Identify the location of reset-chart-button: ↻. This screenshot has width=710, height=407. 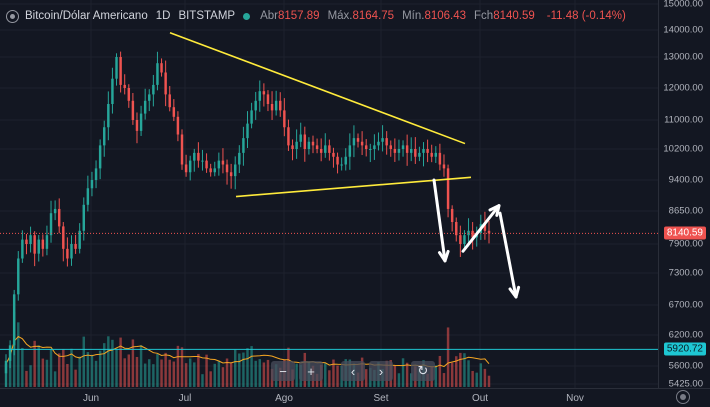
(423, 371).